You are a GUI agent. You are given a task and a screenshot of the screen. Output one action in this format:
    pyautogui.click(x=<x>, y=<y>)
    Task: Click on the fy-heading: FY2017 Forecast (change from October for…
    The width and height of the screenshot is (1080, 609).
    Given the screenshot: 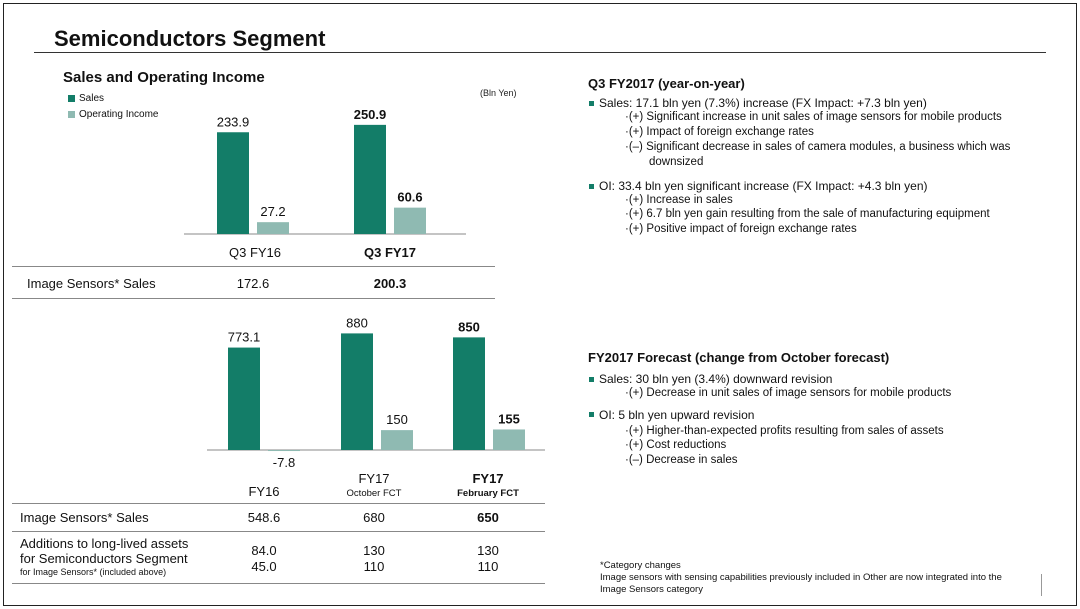 What is the action you would take?
    pyautogui.click(x=739, y=357)
    